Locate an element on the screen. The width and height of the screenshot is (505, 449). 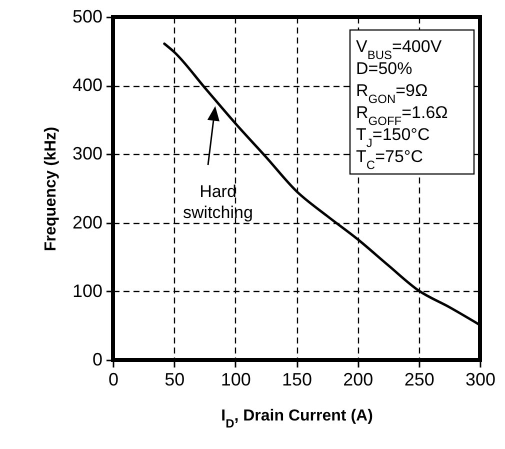
x-tick-label: 0 is located at coordinates (113, 380).